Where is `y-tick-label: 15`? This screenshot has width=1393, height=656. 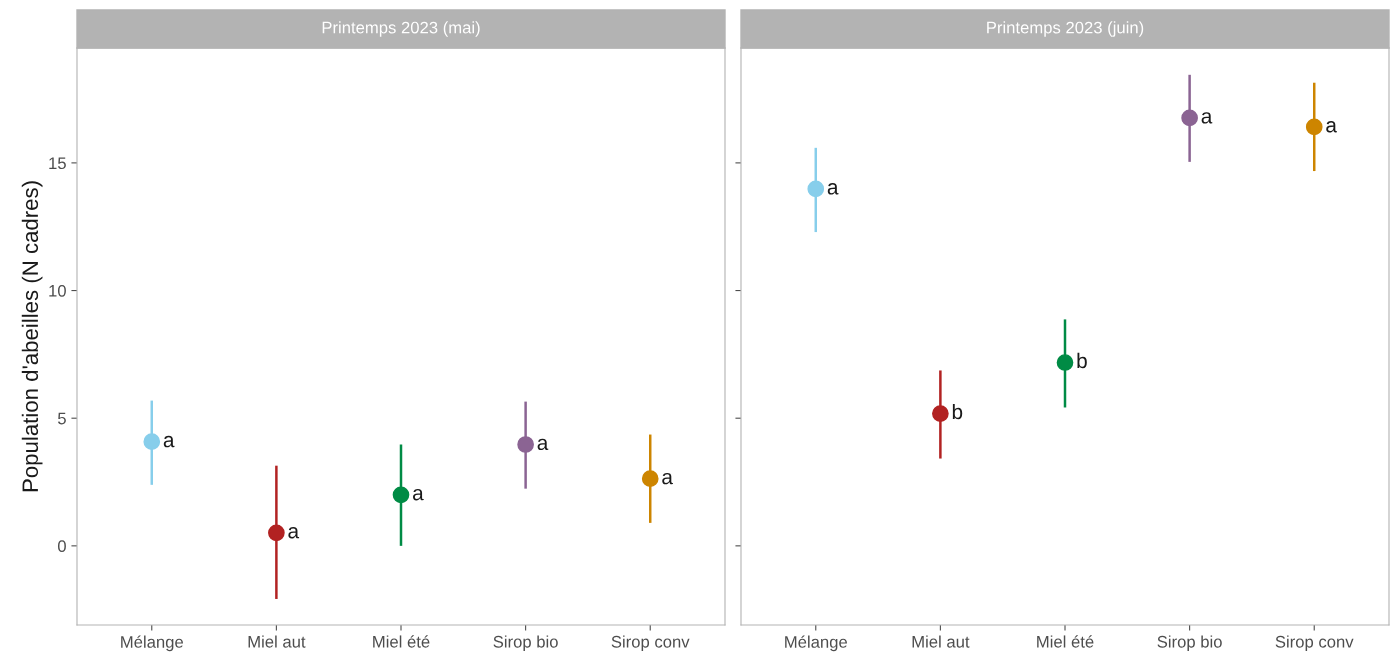
y-tick-label: 15 is located at coordinates (57, 163).